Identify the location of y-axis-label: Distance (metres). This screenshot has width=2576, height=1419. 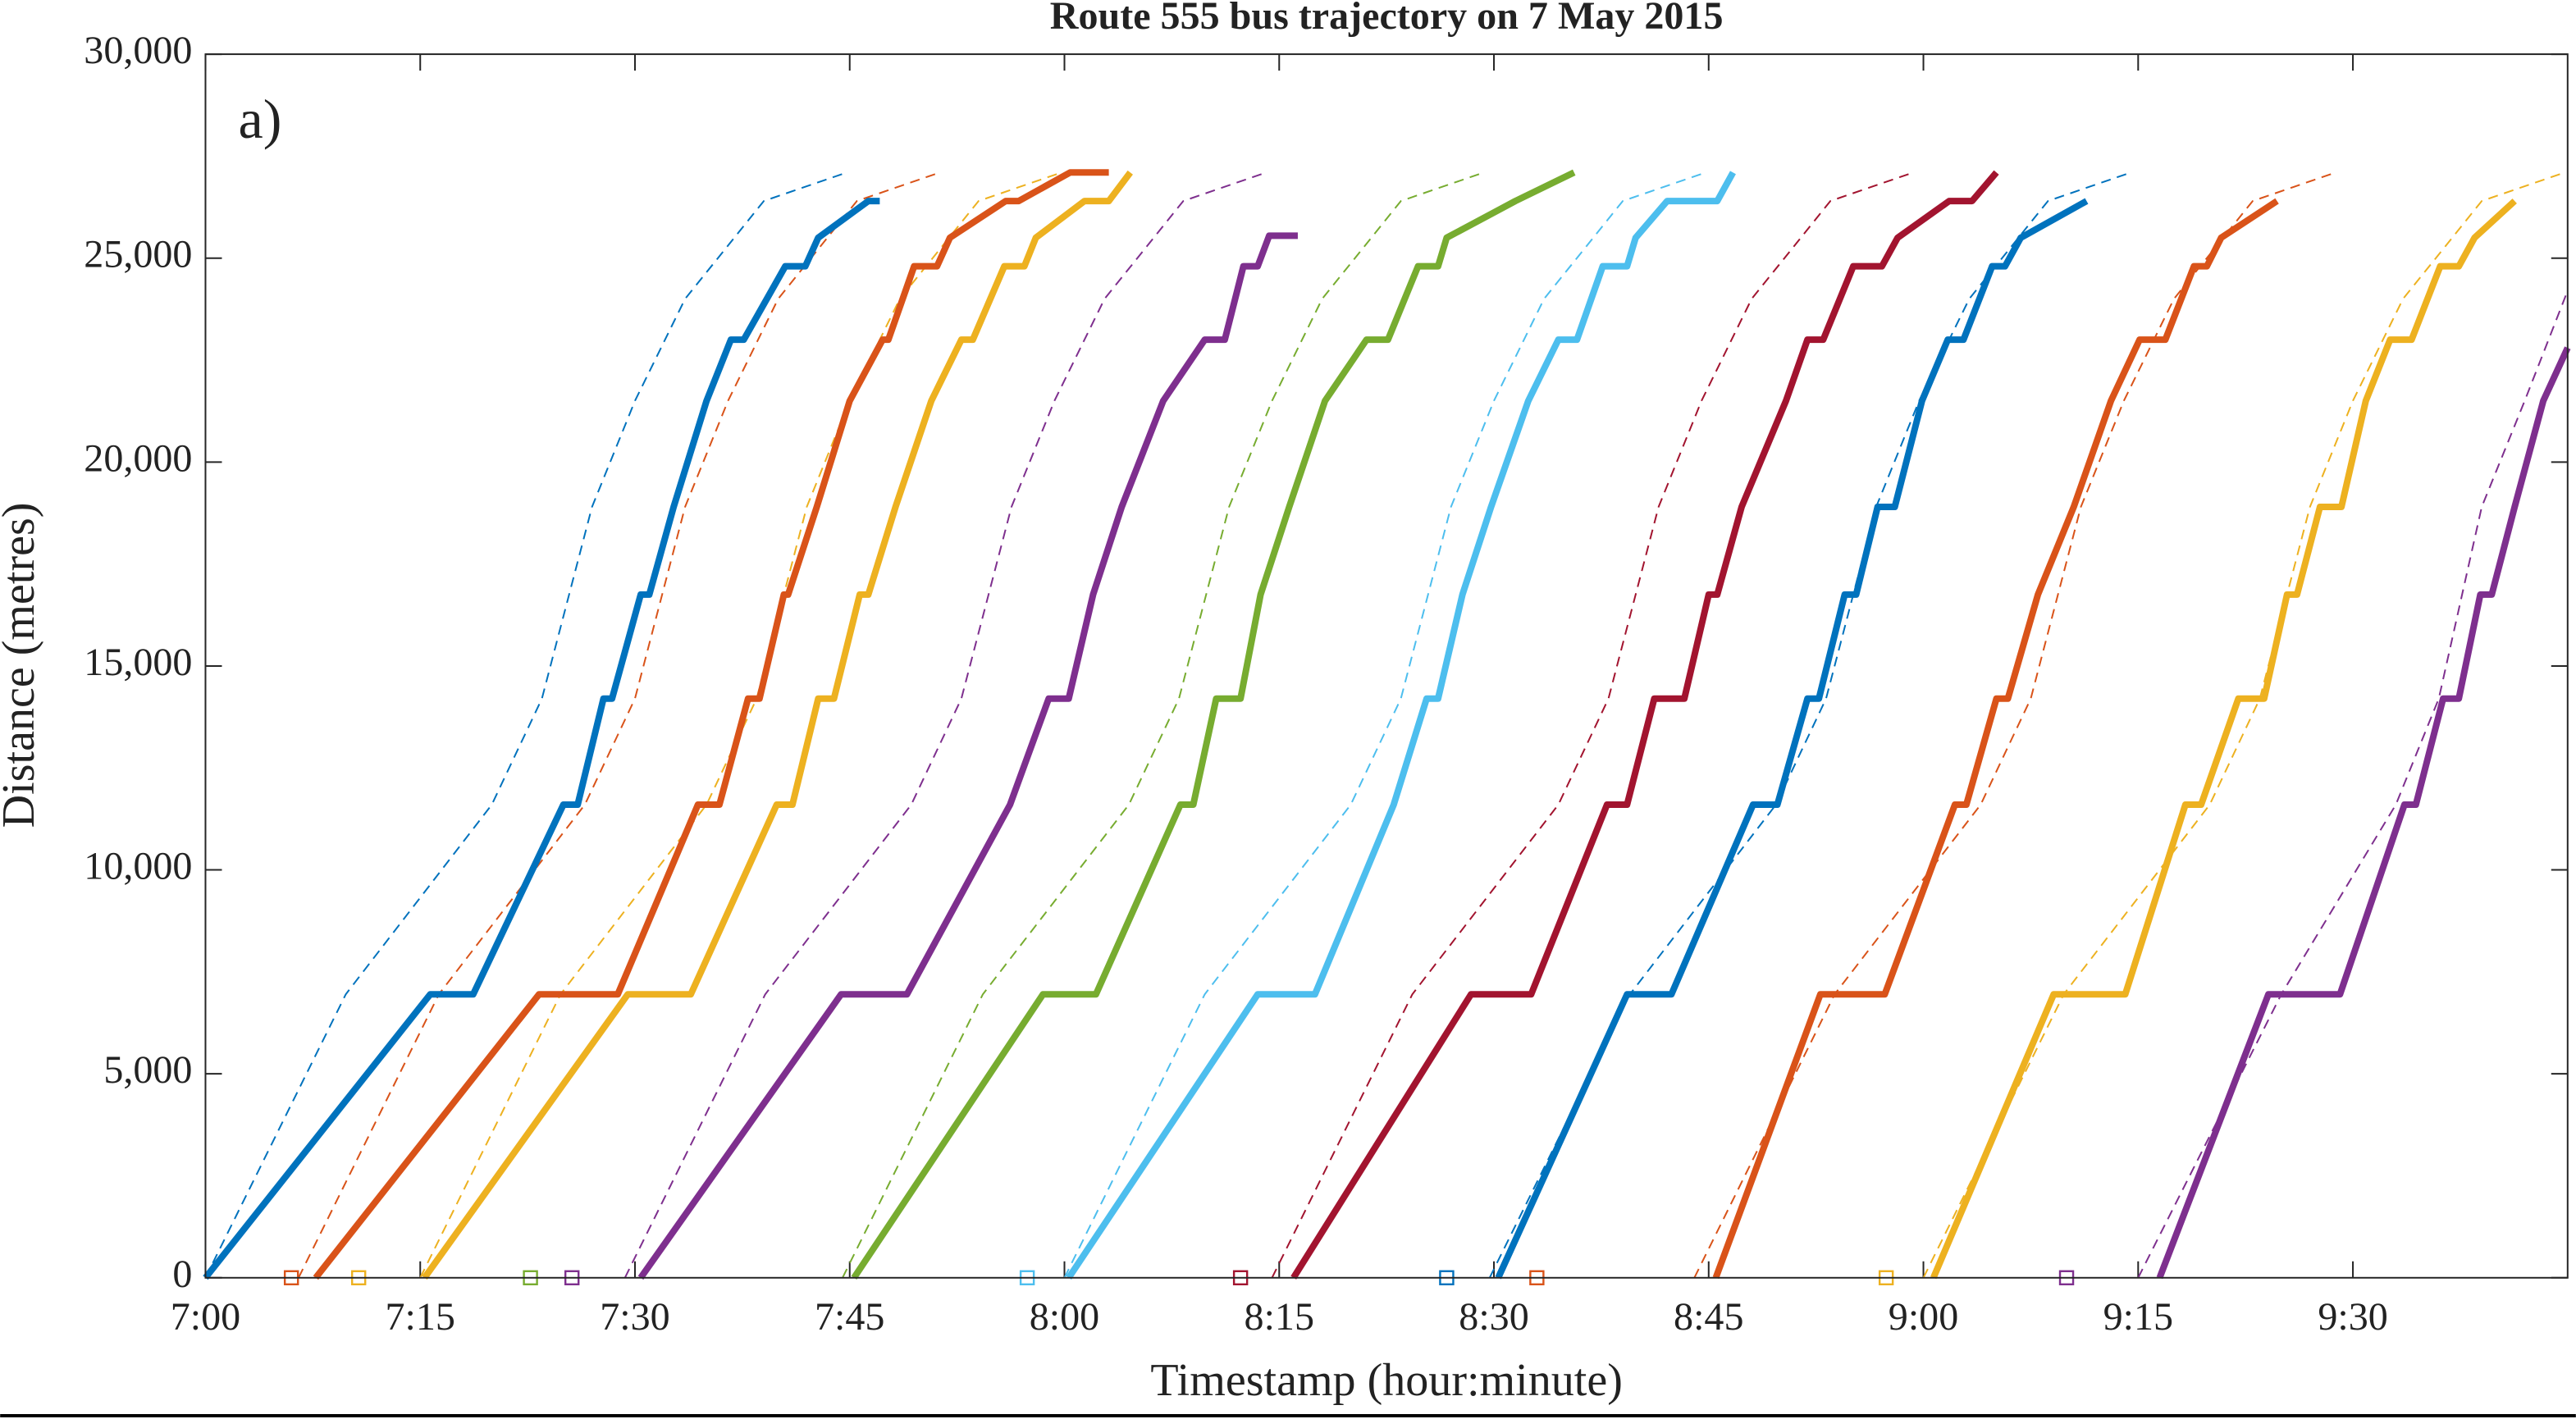
(22, 665).